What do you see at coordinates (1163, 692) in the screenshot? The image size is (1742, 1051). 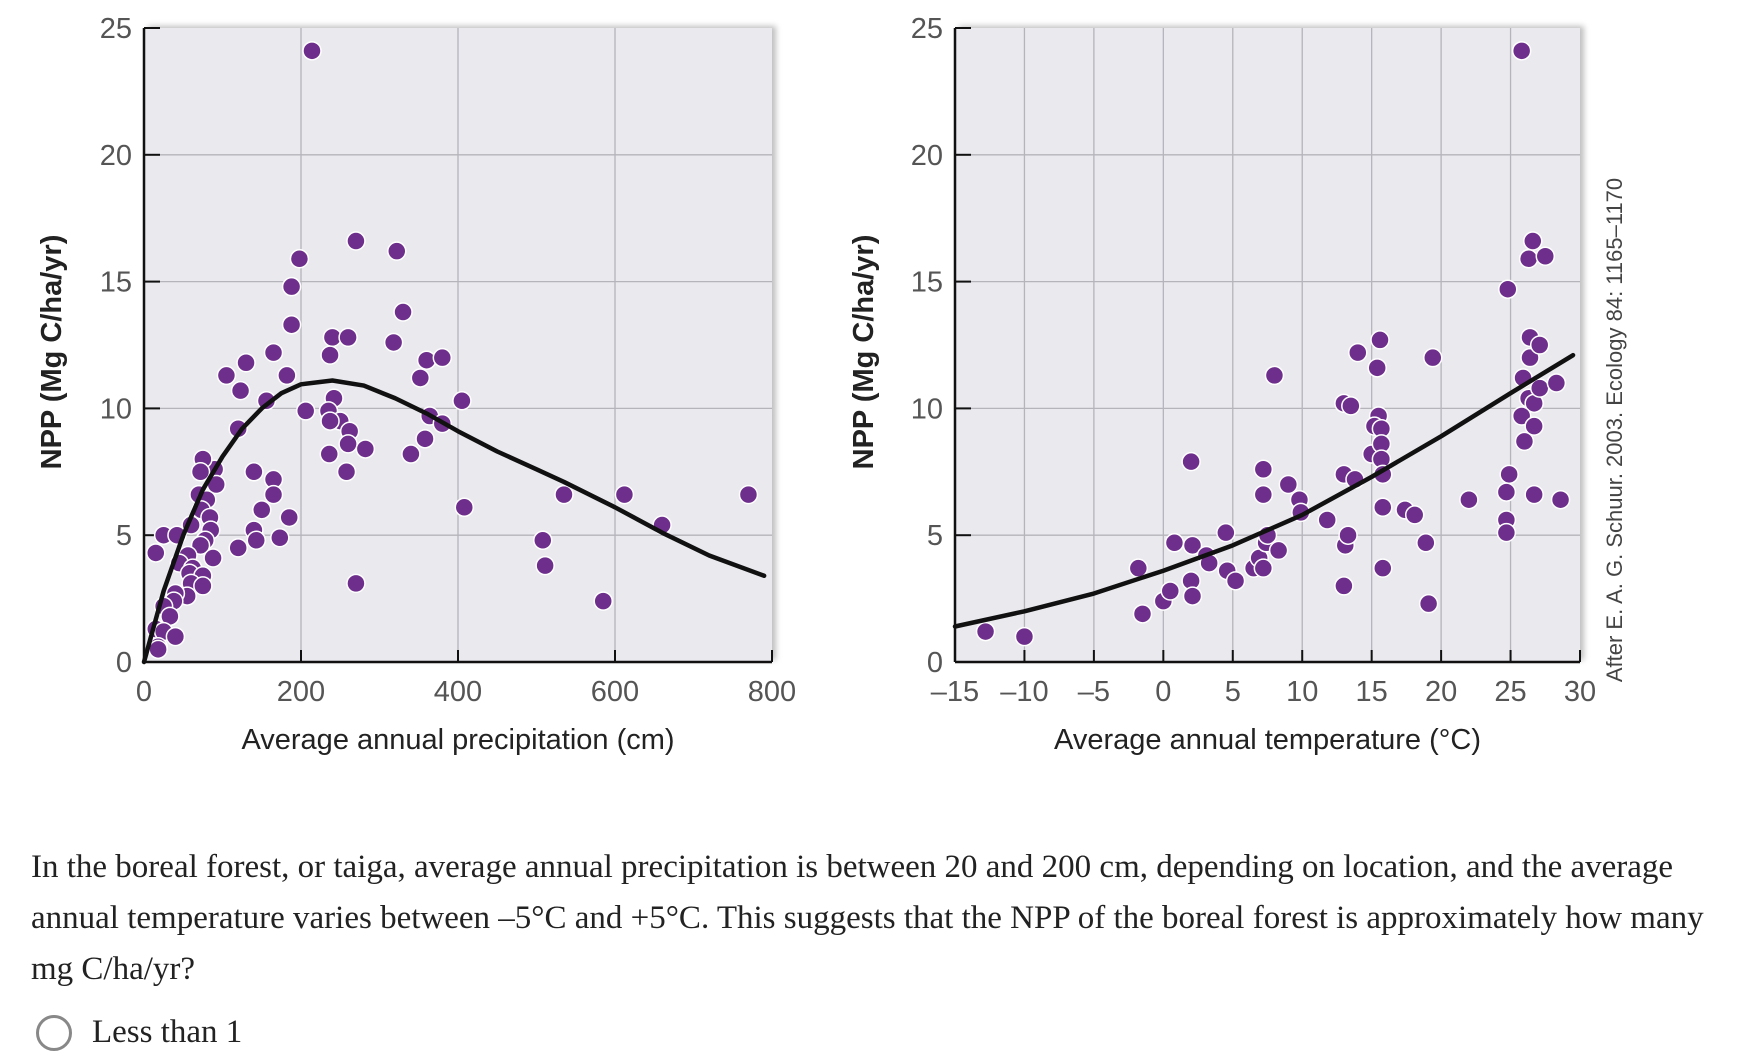 I see `x-tick-label: 0` at bounding box center [1163, 692].